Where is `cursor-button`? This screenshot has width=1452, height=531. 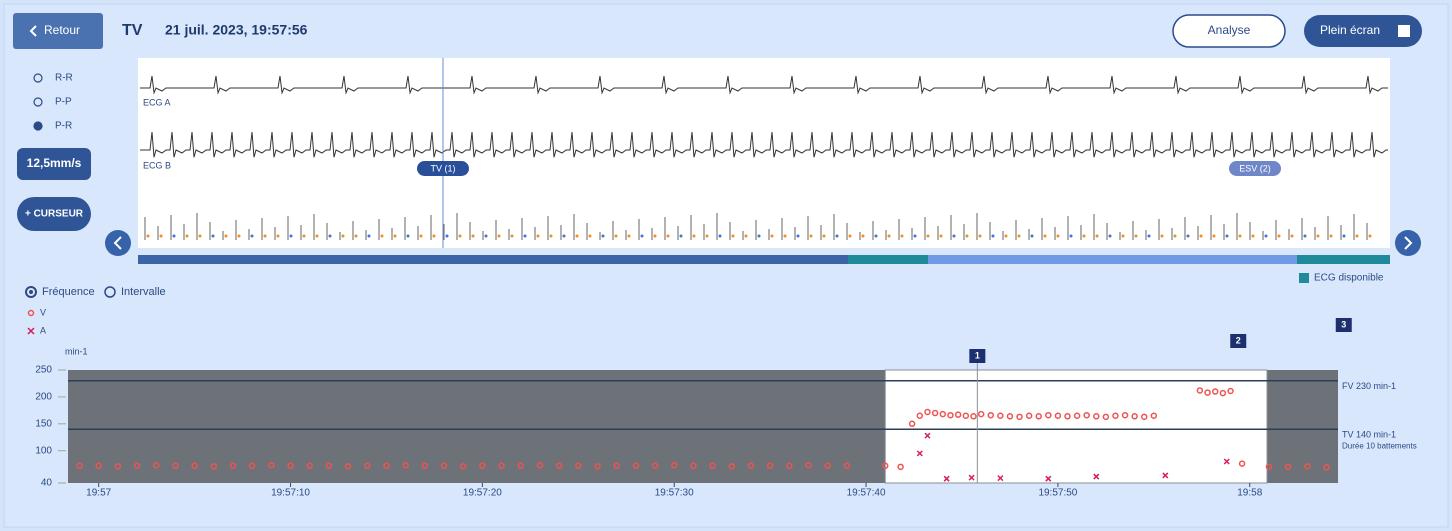 cursor-button is located at coordinates (54, 214).